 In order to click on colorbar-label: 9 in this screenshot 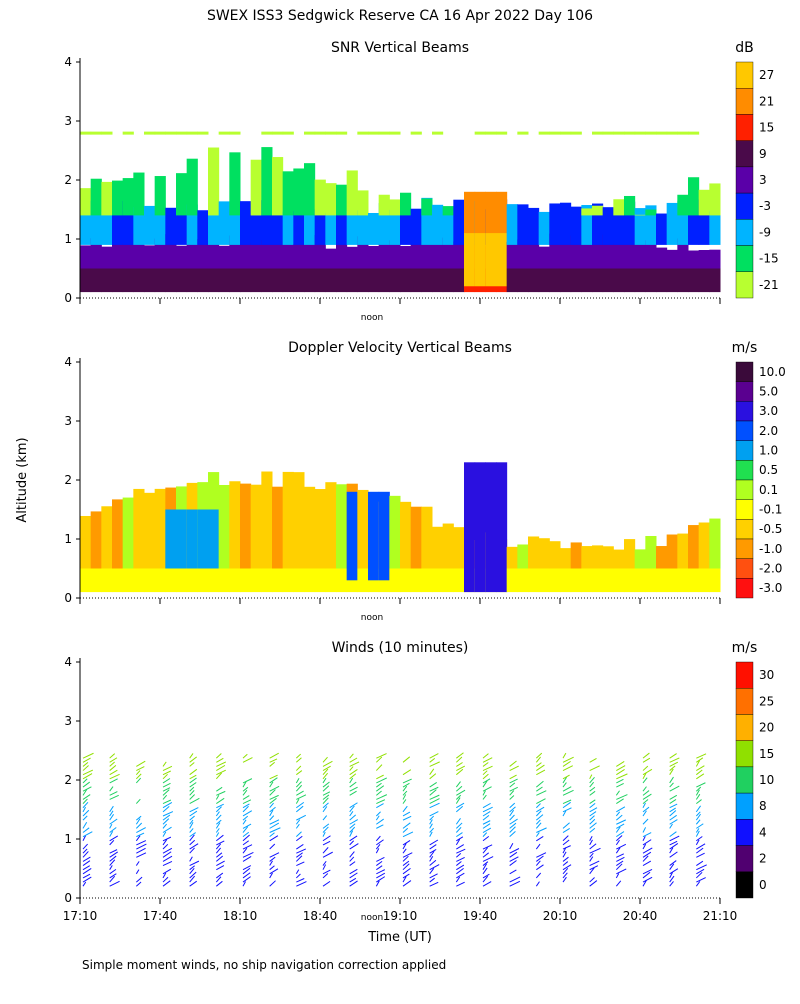, I will do `click(763, 154)`.